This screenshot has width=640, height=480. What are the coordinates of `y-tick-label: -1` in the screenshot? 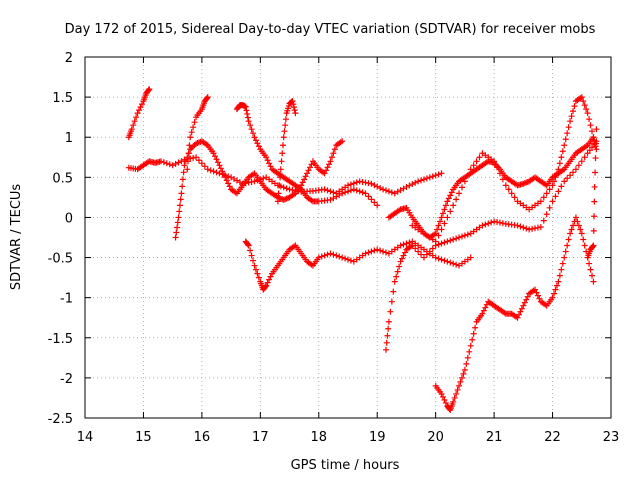 It's located at (66, 299).